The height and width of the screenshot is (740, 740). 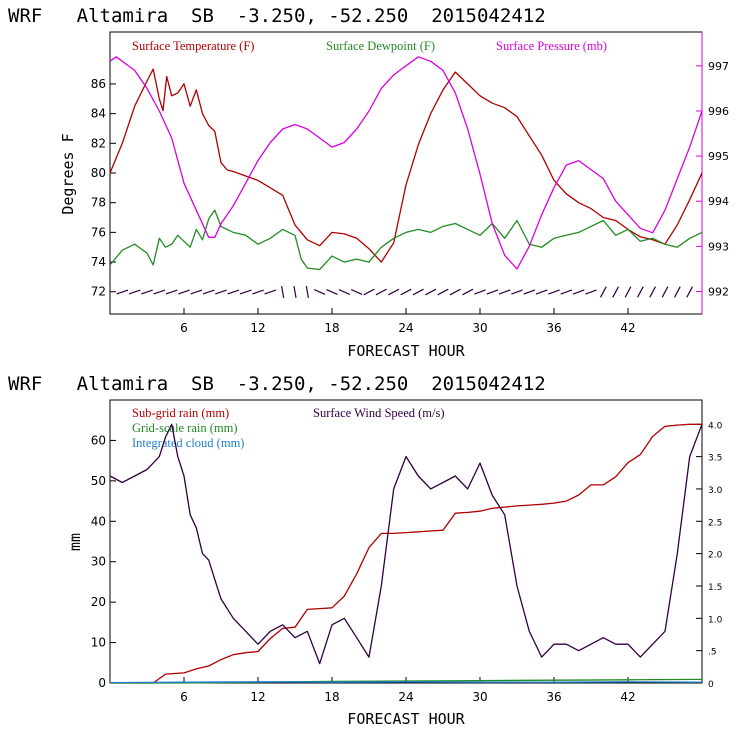 What do you see at coordinates (553, 697) in the screenshot?
I see `x-tick-label-36: 36` at bounding box center [553, 697].